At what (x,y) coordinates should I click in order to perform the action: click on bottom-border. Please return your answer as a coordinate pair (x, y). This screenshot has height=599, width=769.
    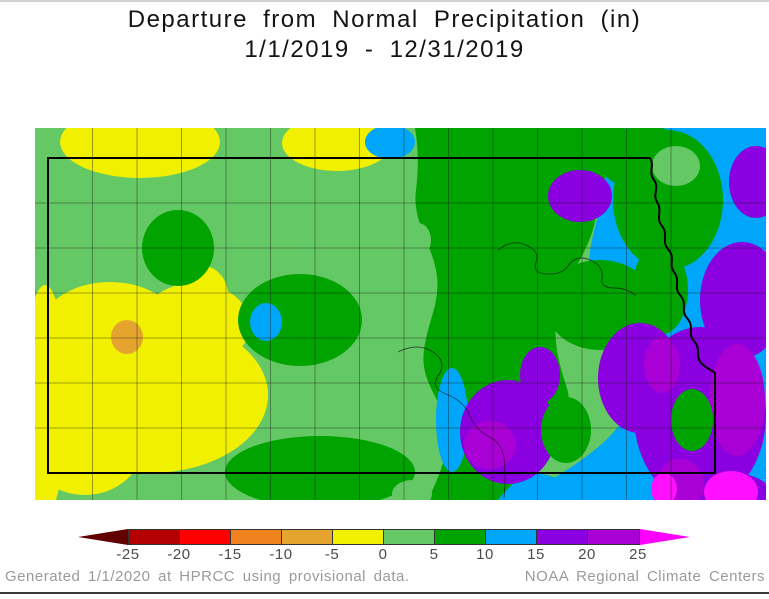
    Looking at the image, I should click on (384, 593).